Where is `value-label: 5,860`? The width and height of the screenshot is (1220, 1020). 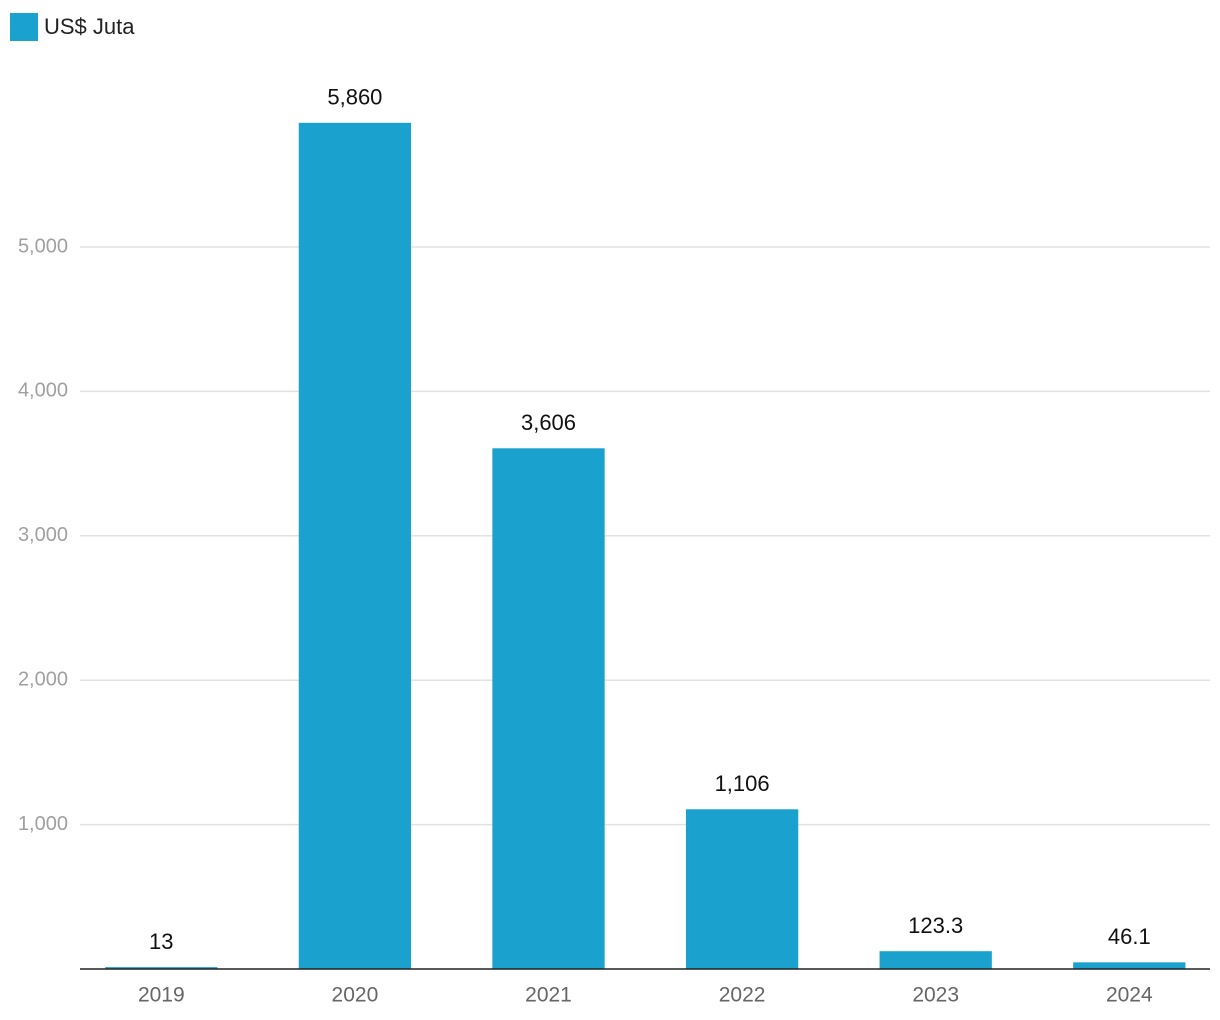
value-label: 5,860 is located at coordinates (354, 97).